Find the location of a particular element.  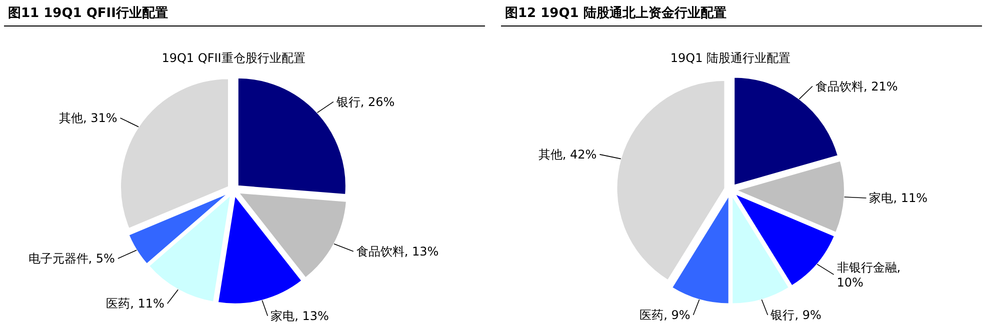

slice-label: 食品饮料, 13% is located at coordinates (397, 251).